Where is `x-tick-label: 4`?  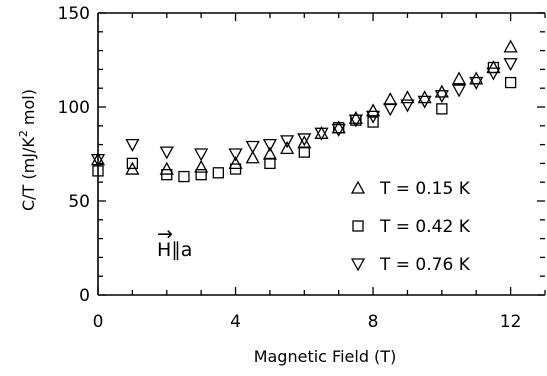
x-tick-label: 4 is located at coordinates (235, 322).